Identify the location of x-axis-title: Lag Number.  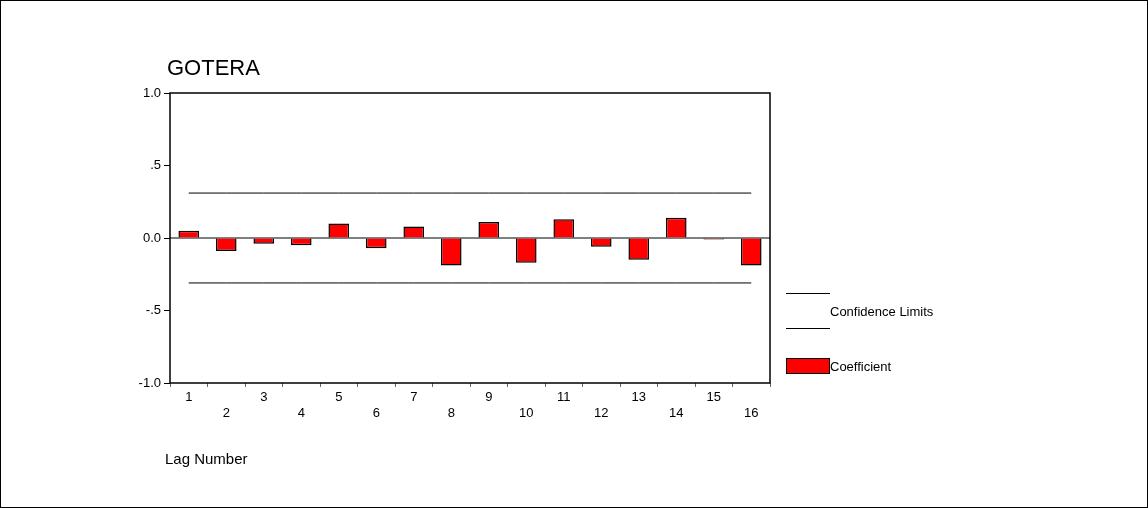
(206, 458).